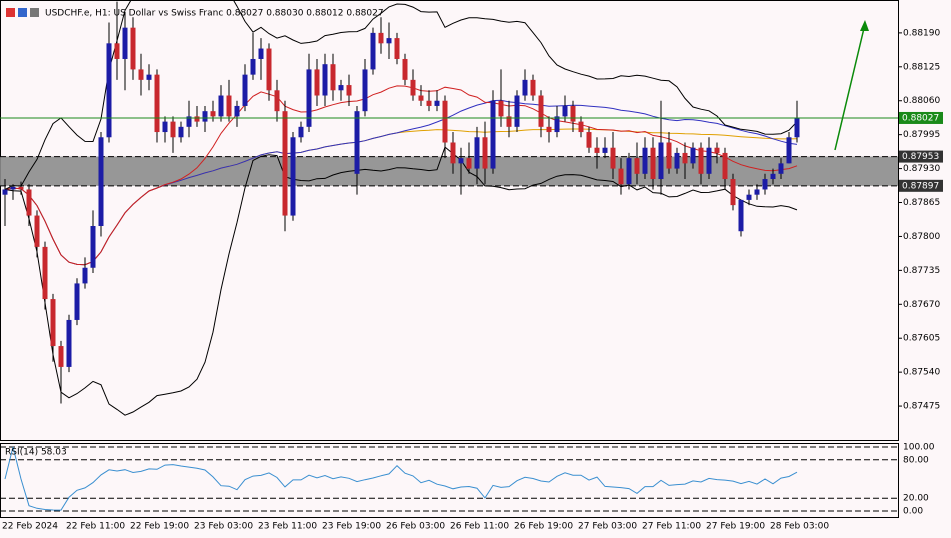 The image size is (951, 538). I want to click on x-tick-label: 27 Feb 11:00, so click(671, 527).